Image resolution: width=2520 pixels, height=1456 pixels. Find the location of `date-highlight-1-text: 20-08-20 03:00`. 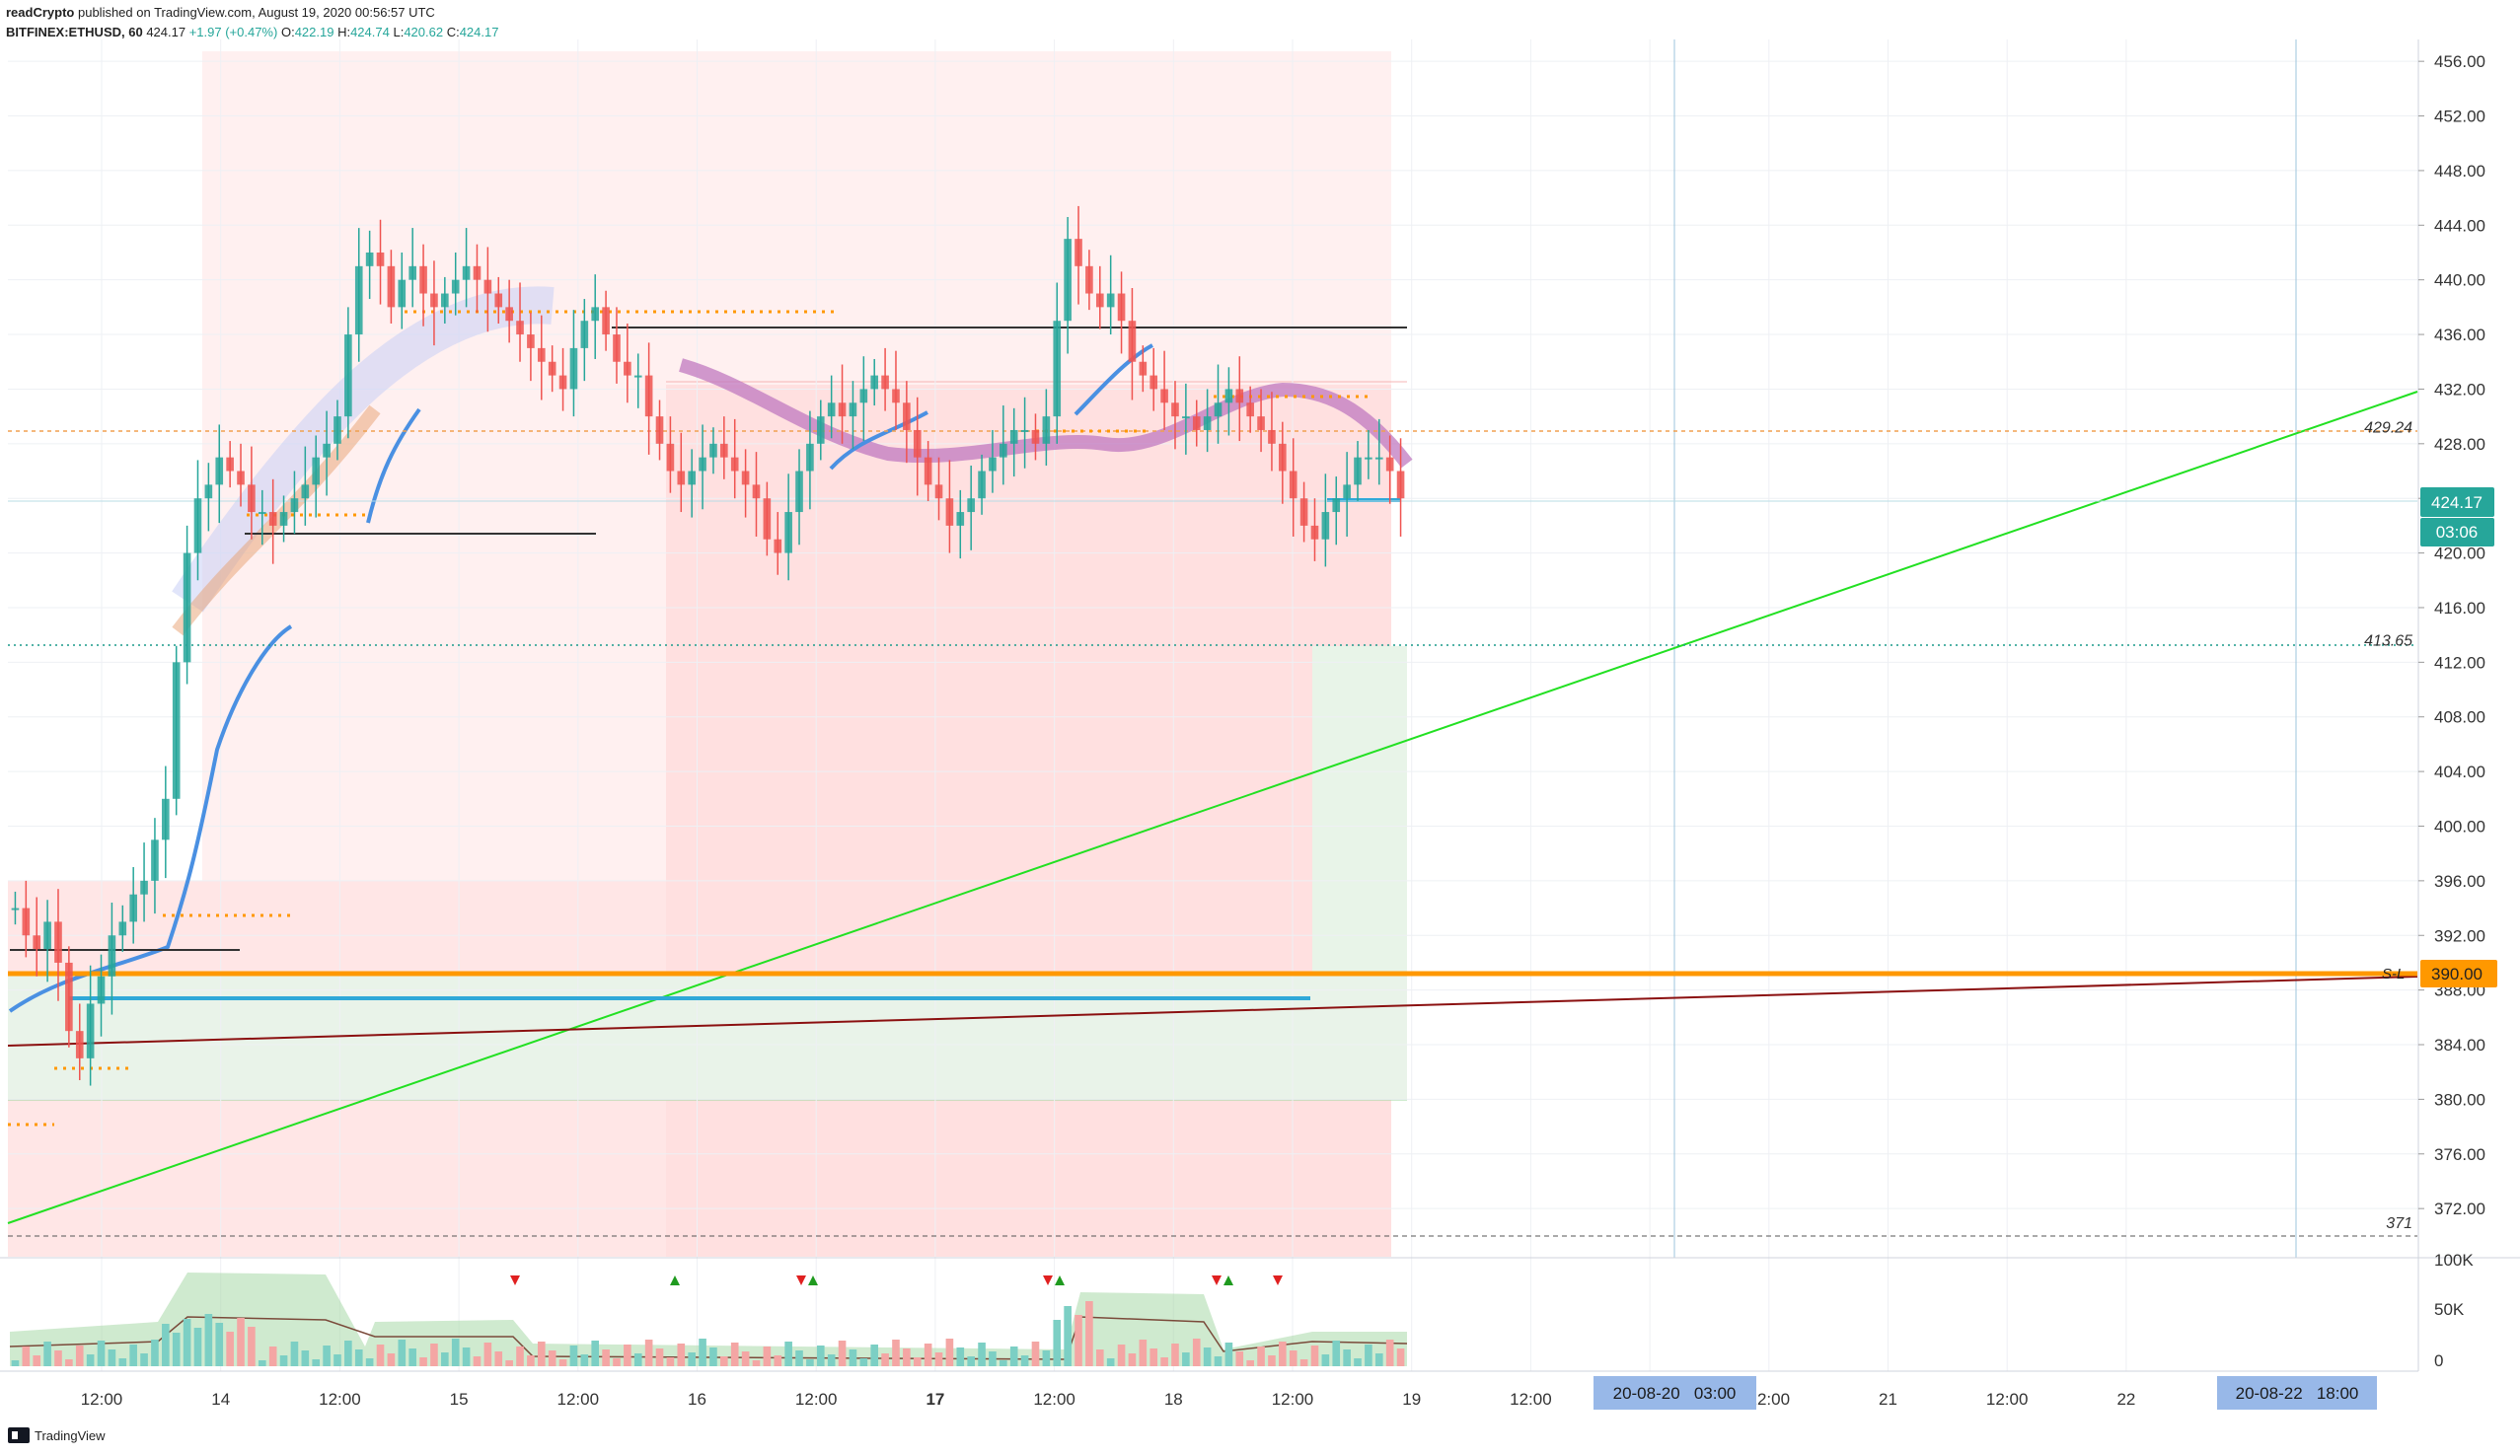

date-highlight-1-text: 20-08-20 03:00 is located at coordinates (1675, 1393).